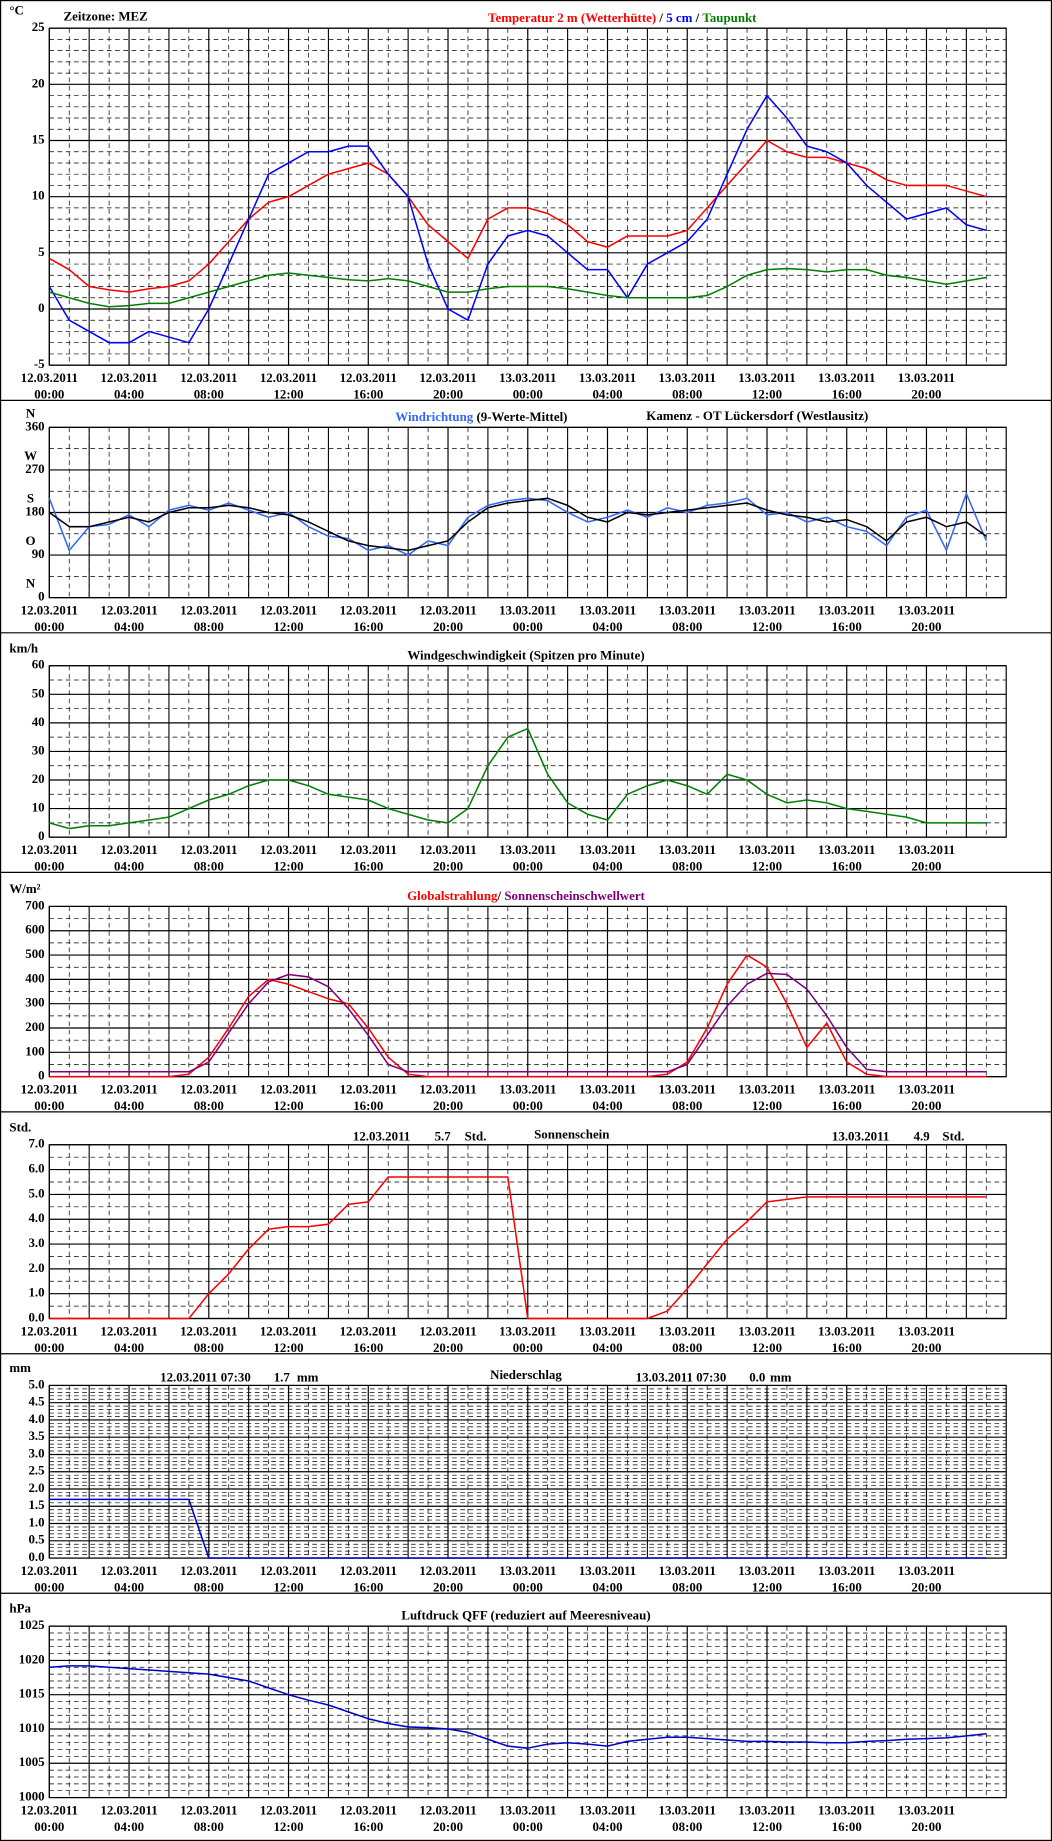 The width and height of the screenshot is (1052, 1841). Describe the element at coordinates (36, 1452) in the screenshot. I see `y-tick-label: 3.0` at that location.